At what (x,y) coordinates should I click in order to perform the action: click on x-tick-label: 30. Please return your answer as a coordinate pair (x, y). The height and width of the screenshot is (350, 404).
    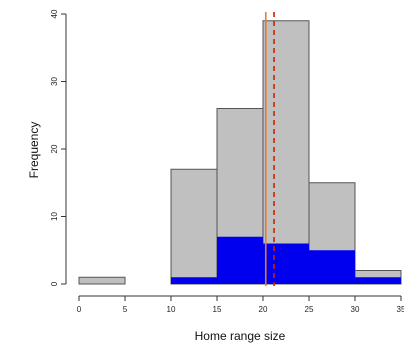
    Looking at the image, I should click on (355, 309).